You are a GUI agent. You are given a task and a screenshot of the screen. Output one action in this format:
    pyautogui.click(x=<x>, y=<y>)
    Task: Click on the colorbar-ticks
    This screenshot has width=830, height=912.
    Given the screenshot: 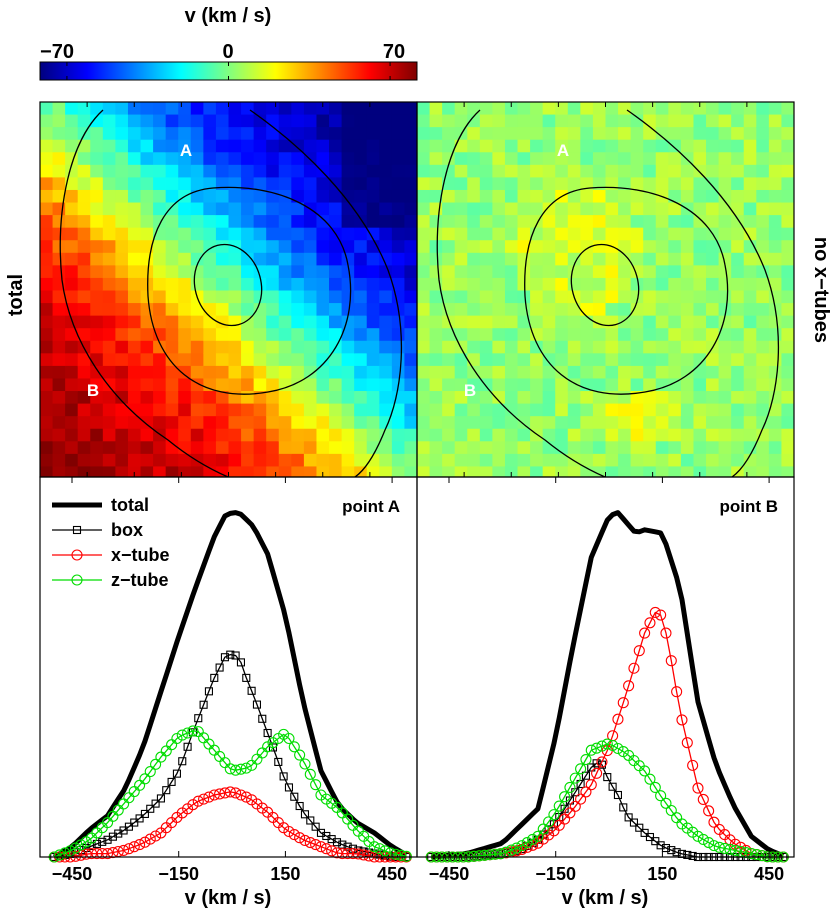 What is the action you would take?
    pyautogui.click(x=228, y=71)
    